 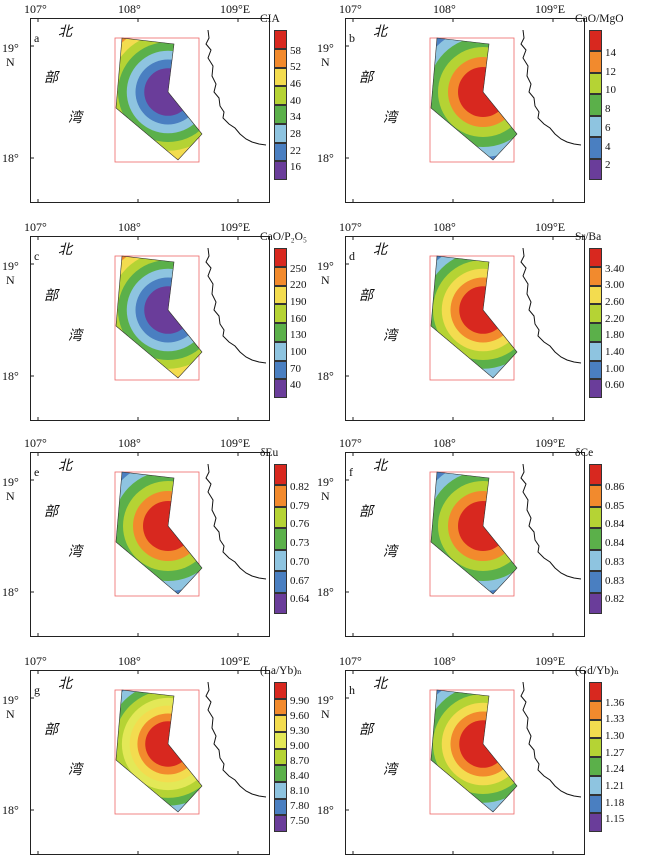 I want to click on coastline, so click(x=236, y=87).